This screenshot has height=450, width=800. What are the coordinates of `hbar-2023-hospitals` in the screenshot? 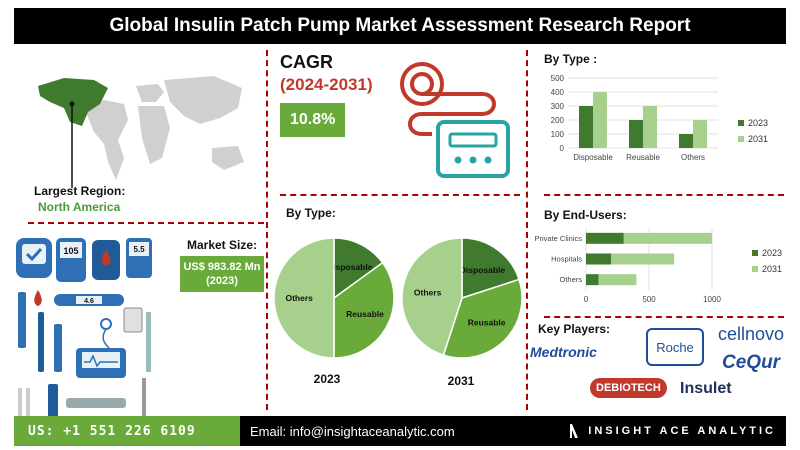 It's located at (599, 259).